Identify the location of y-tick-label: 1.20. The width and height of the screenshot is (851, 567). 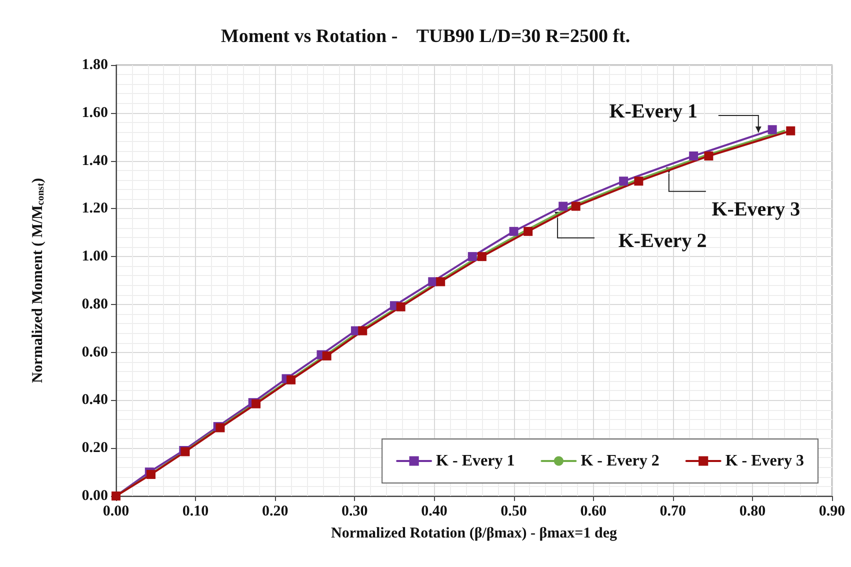
(95, 208).